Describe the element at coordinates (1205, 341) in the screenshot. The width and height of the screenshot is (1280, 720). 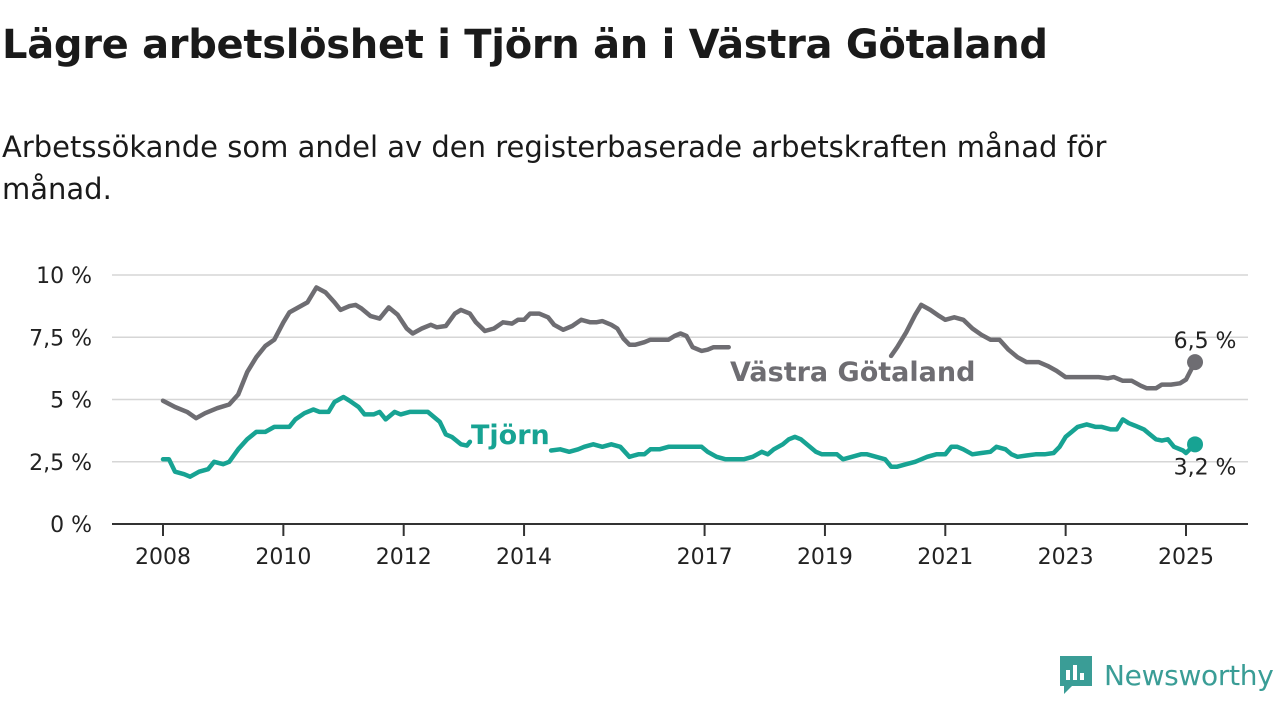
I see `end-value-label: 6,5 %` at that location.